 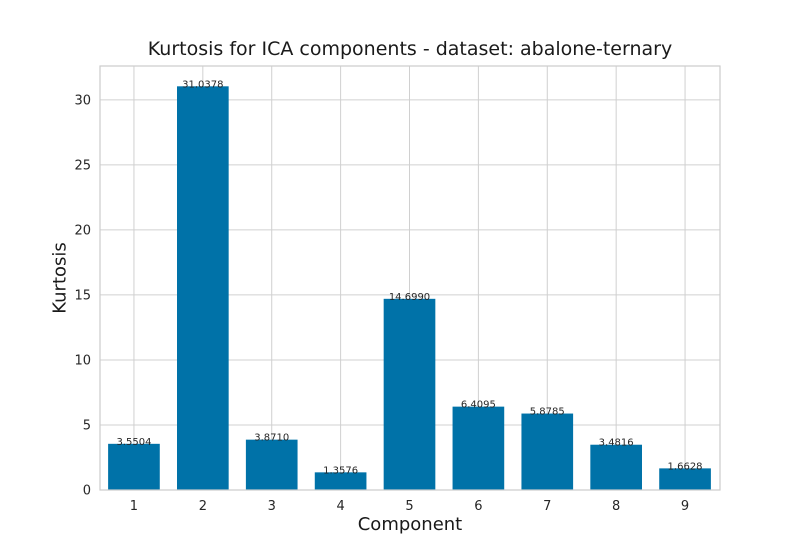 I want to click on bar-value-label: 1.6628, so click(x=685, y=466).